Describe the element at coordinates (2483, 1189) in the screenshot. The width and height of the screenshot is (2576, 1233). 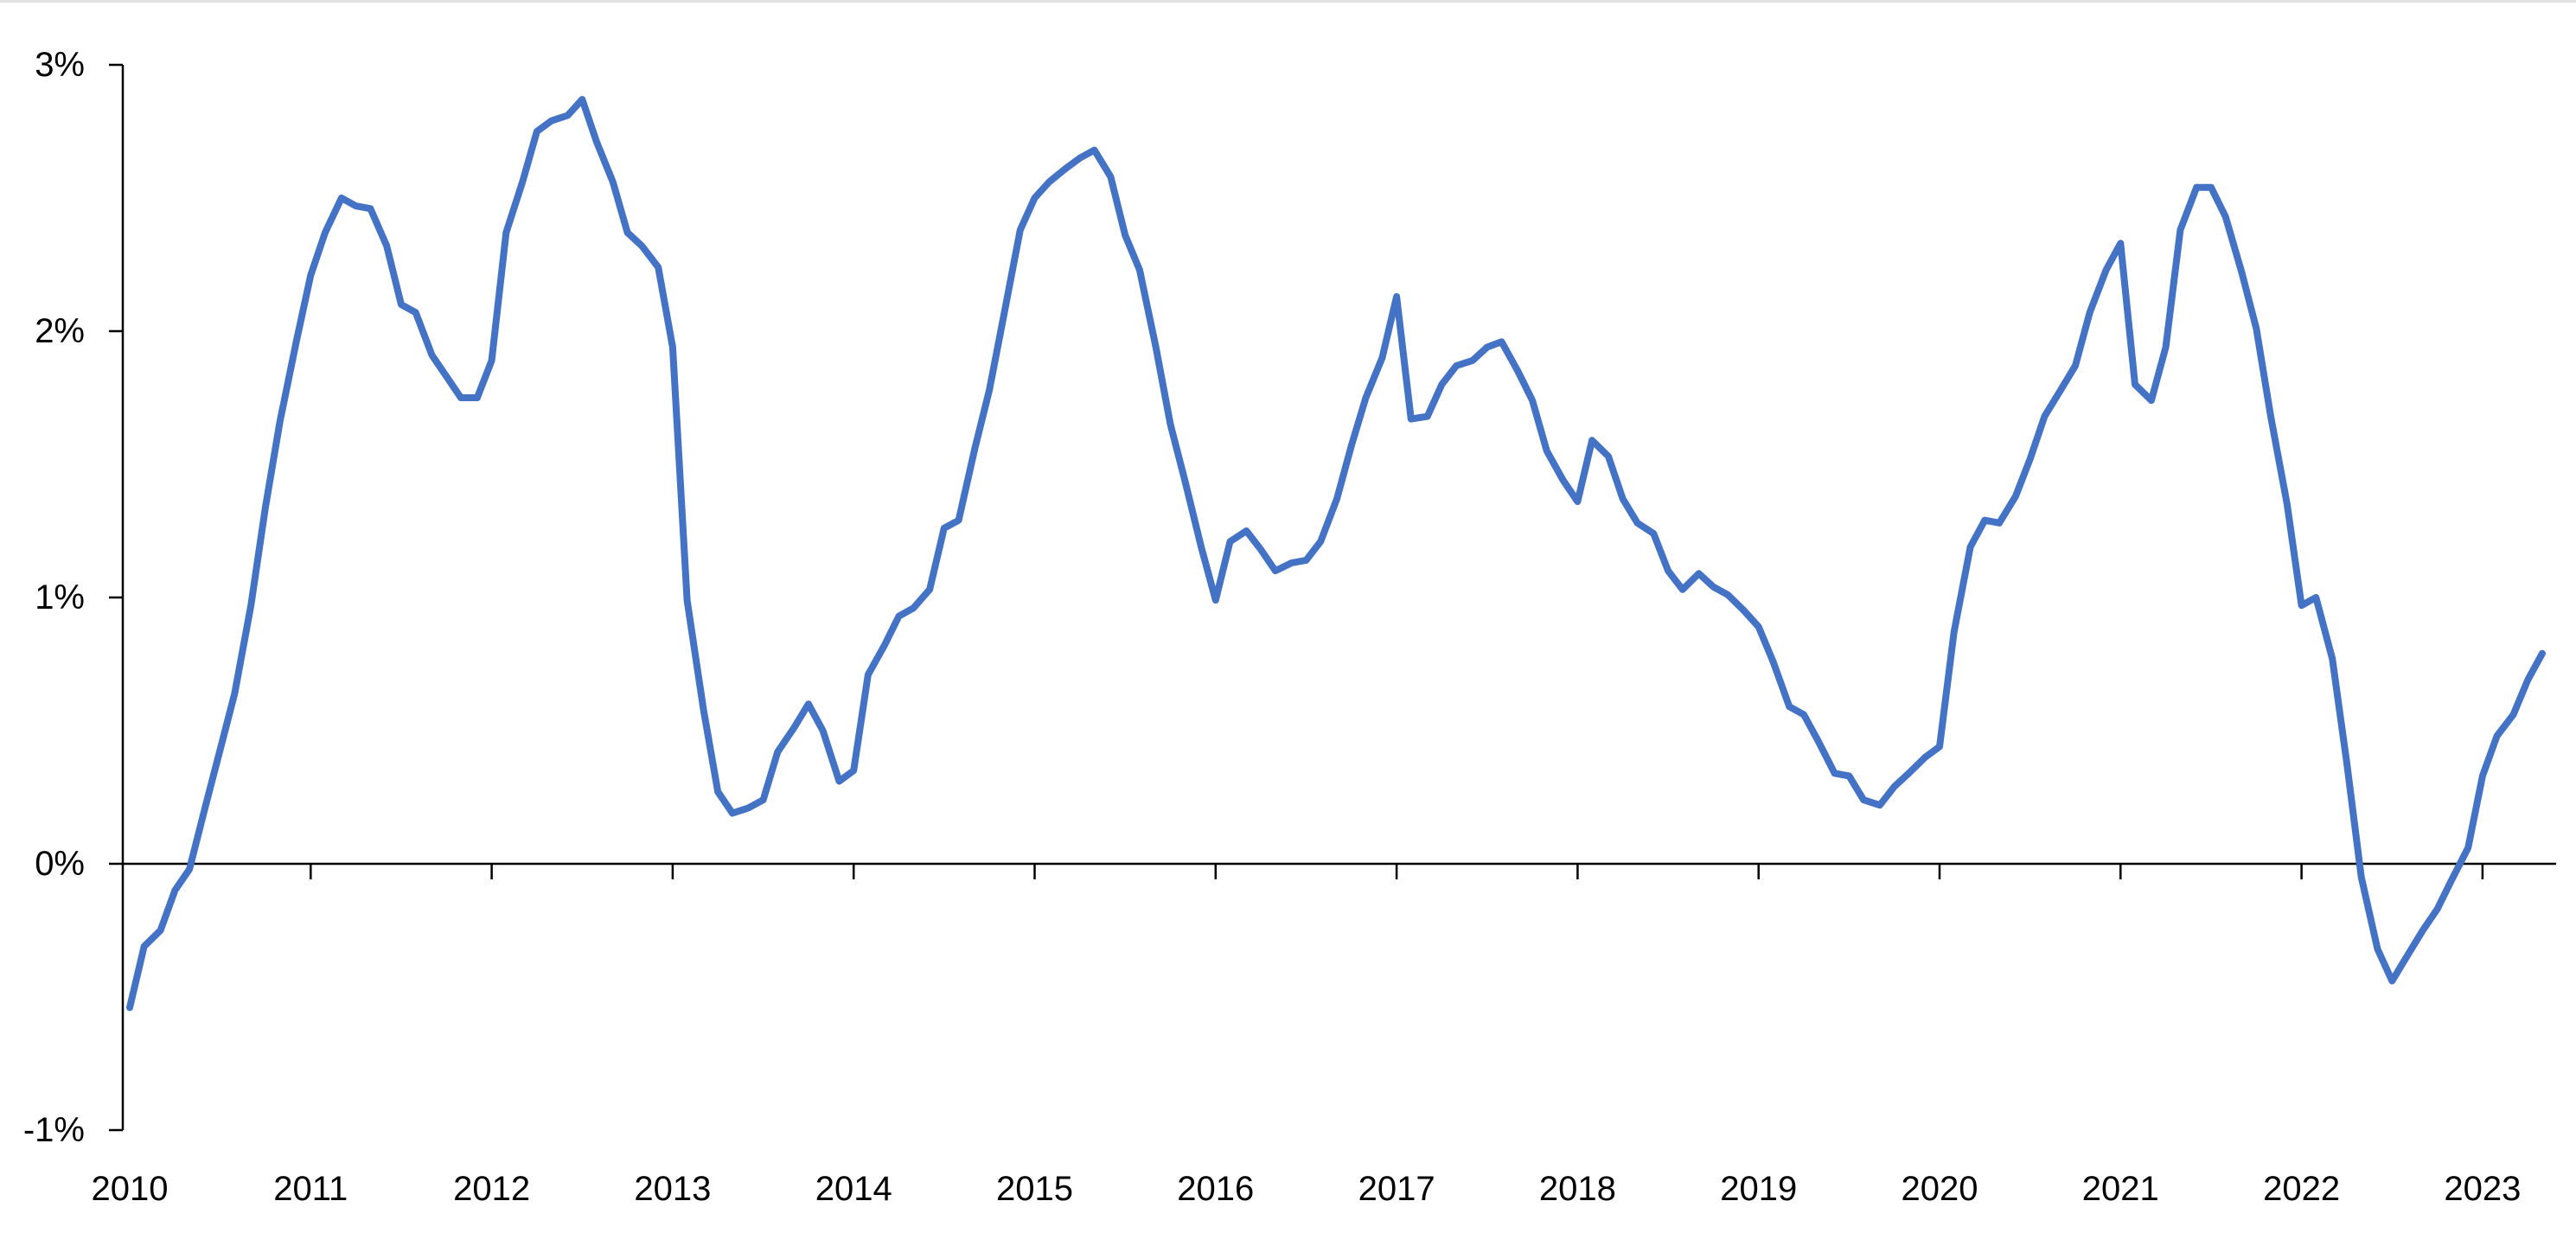
I see `x-tick-label: 2023` at that location.